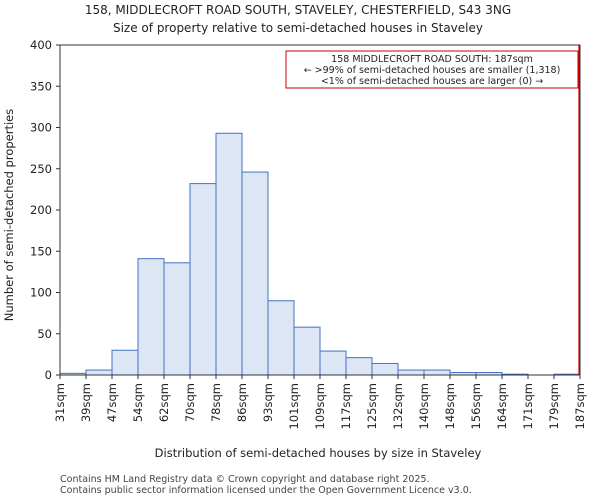 The height and width of the screenshot is (500, 600). What do you see at coordinates (294, 406) in the screenshot?
I see `x-tick-label: 101sqm` at bounding box center [294, 406].